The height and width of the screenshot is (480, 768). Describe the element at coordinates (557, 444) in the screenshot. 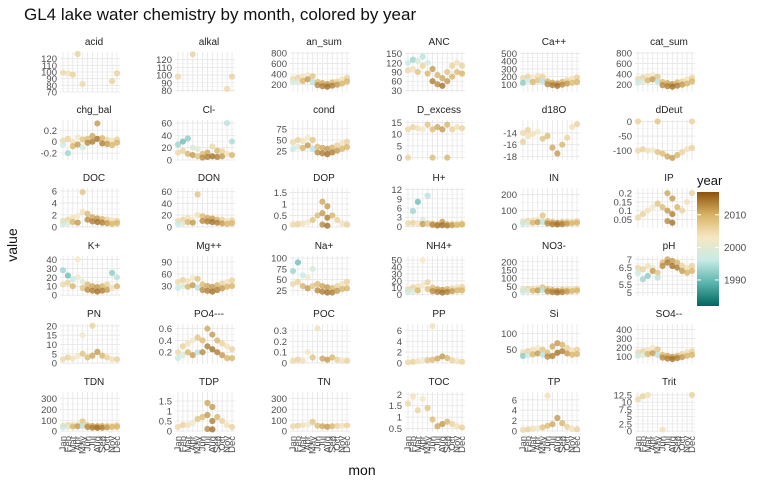

I see `x-tick-label: Aug` at that location.